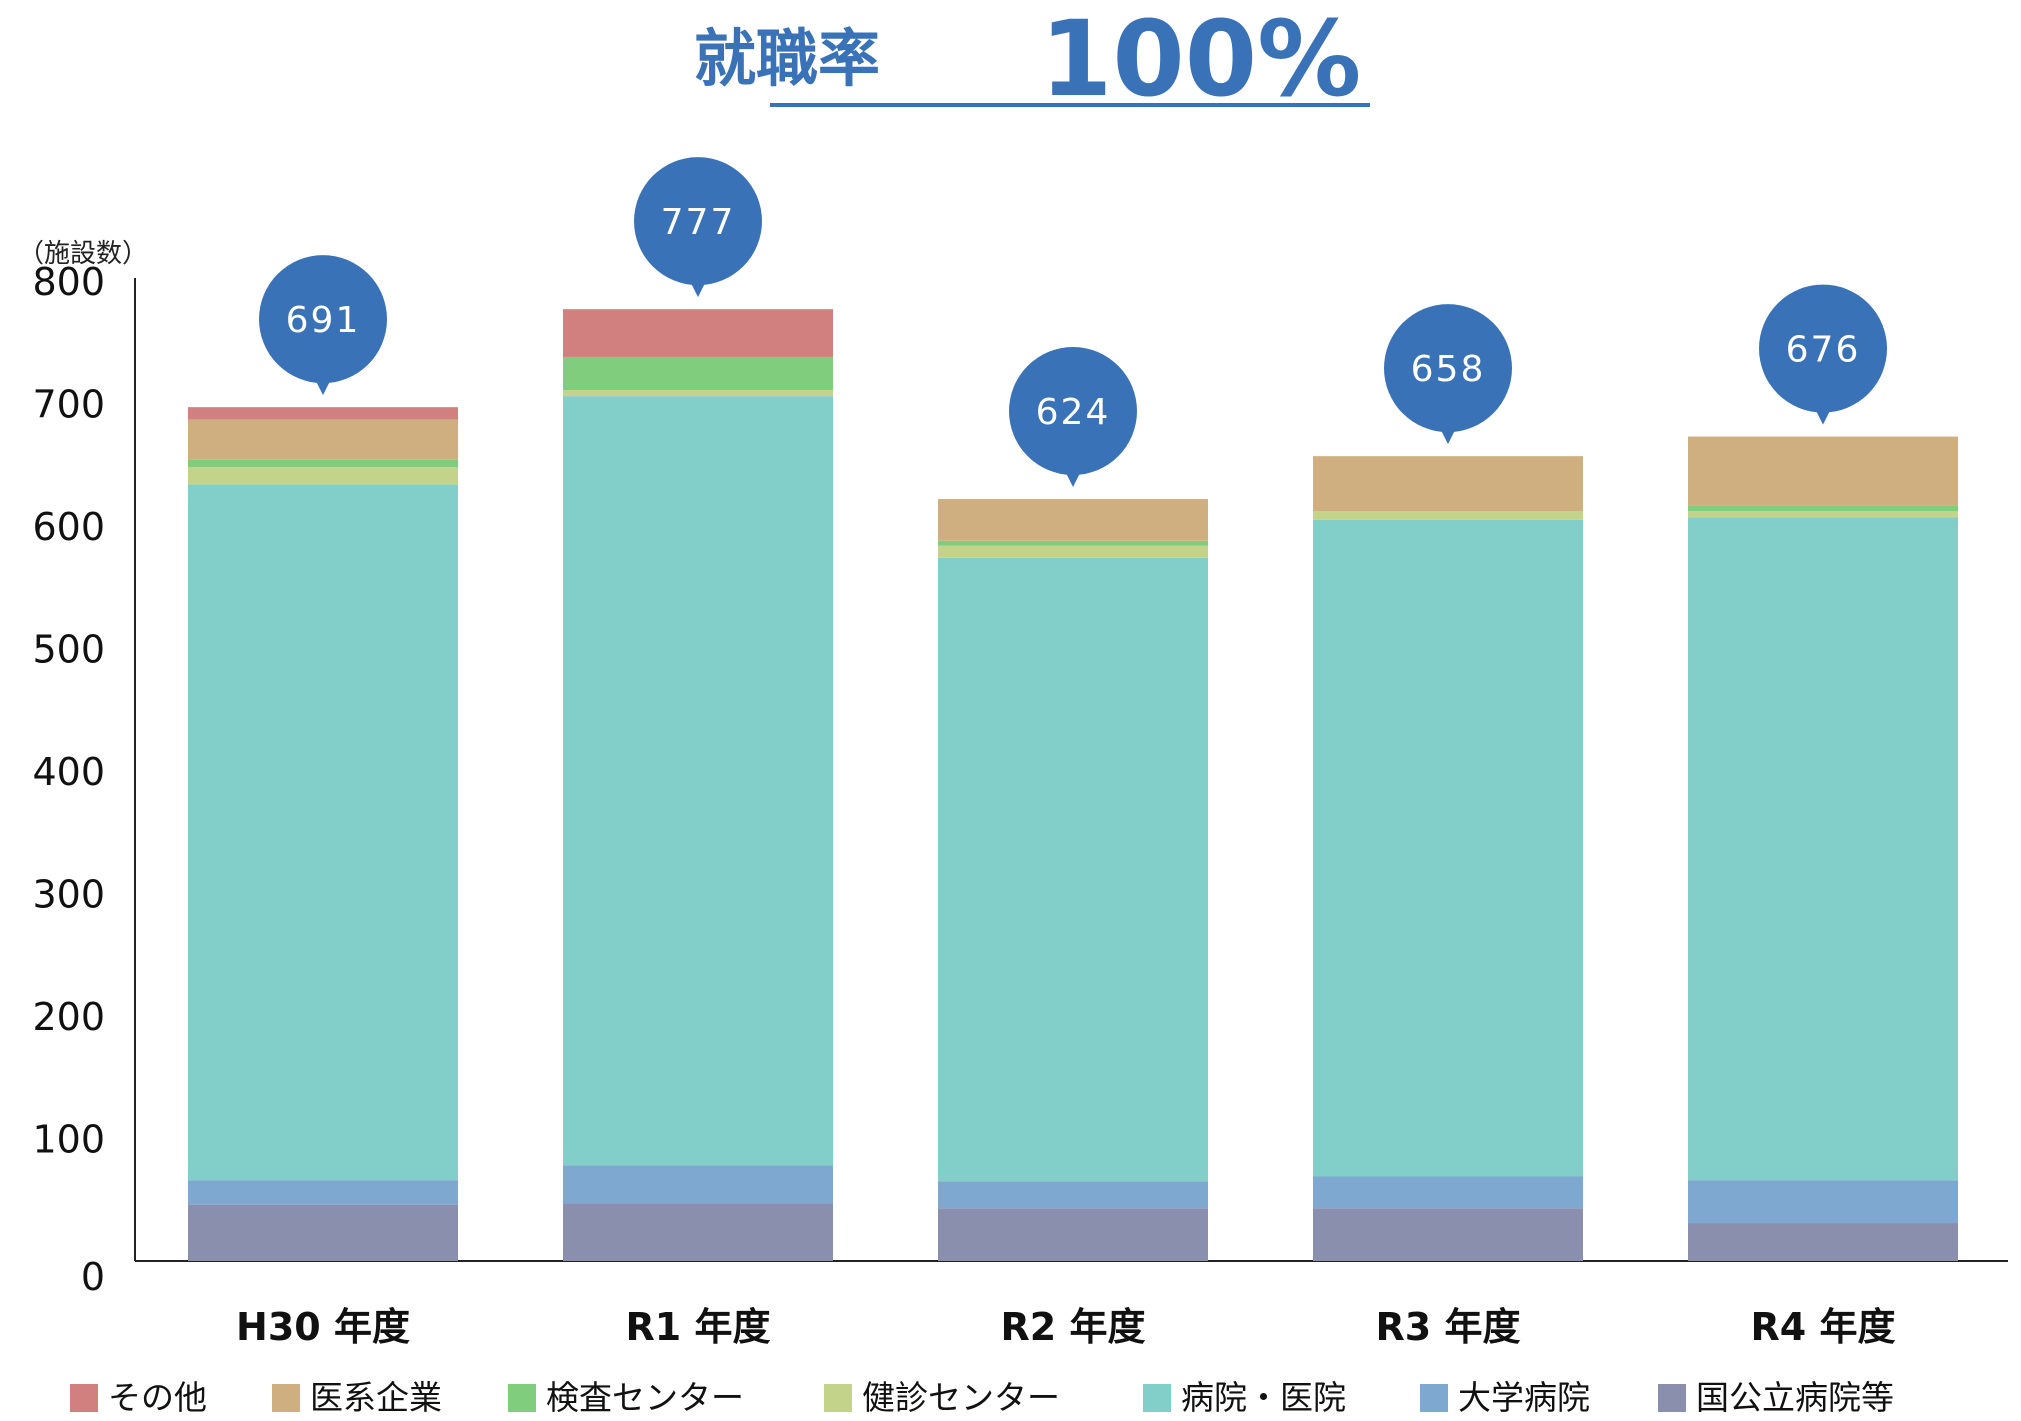  I want to click on y-tick-label: 0, so click(93, 1277).